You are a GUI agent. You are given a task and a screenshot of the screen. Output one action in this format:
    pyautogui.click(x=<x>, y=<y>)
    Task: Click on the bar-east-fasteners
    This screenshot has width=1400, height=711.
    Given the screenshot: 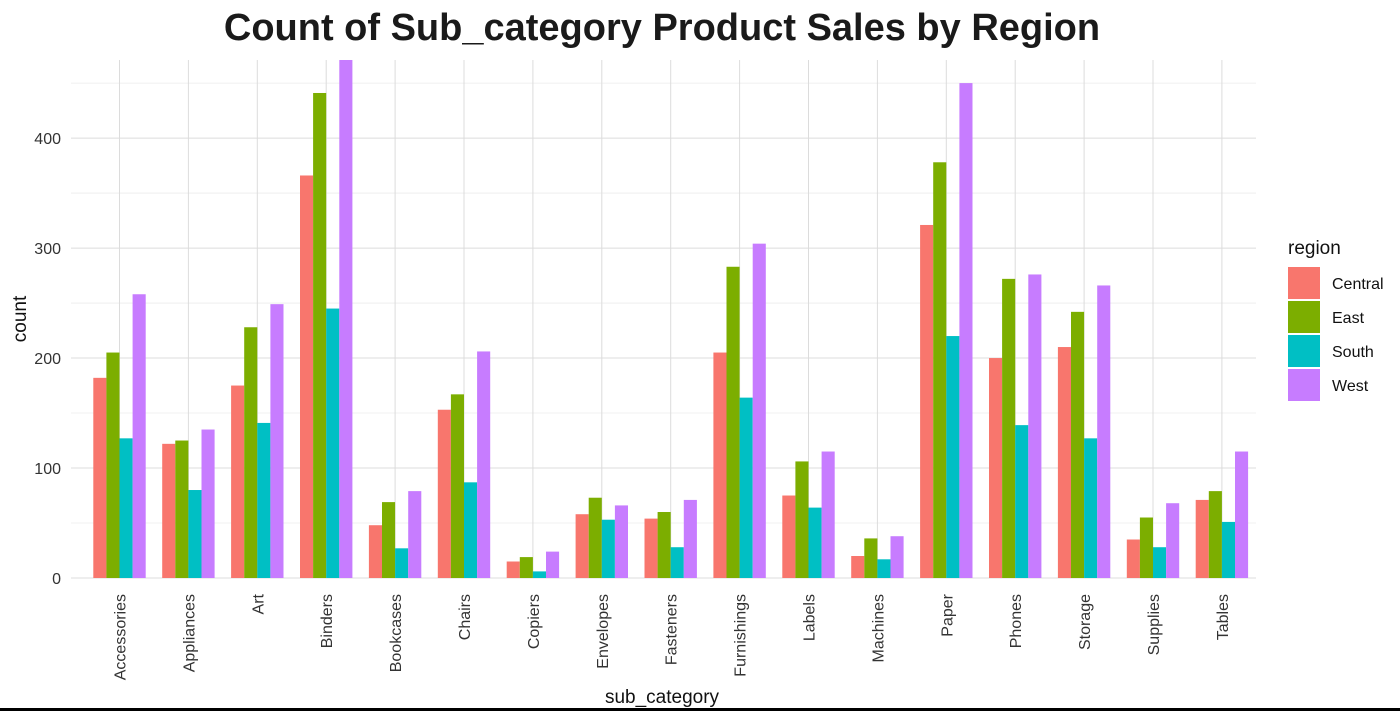 What is the action you would take?
    pyautogui.click(x=664, y=545)
    